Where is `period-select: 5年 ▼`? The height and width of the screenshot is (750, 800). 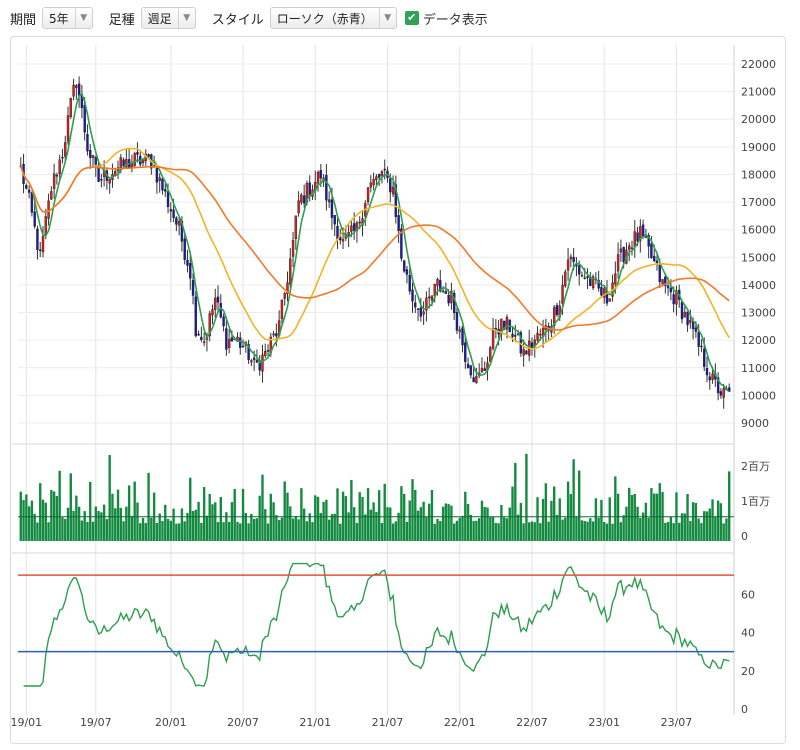 period-select: 5年 ▼ is located at coordinates (67, 18).